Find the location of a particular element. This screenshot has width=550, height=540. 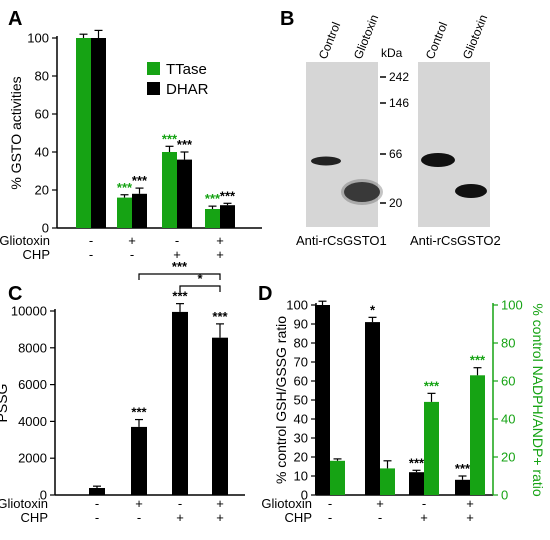

panel-d-ytick-label: 100 is located at coordinates (297, 305).